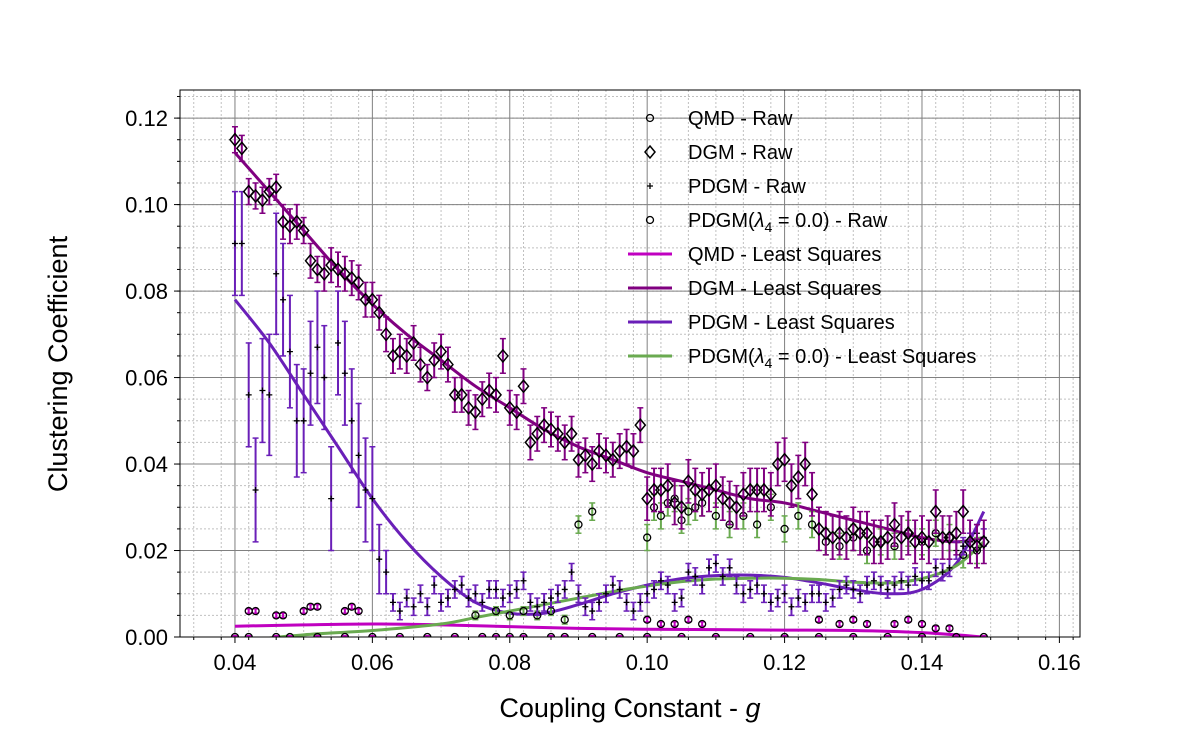 This screenshot has width=1200, height=750. Describe the element at coordinates (740, 119) in the screenshot. I see `legend-label: QMD - Raw` at that location.